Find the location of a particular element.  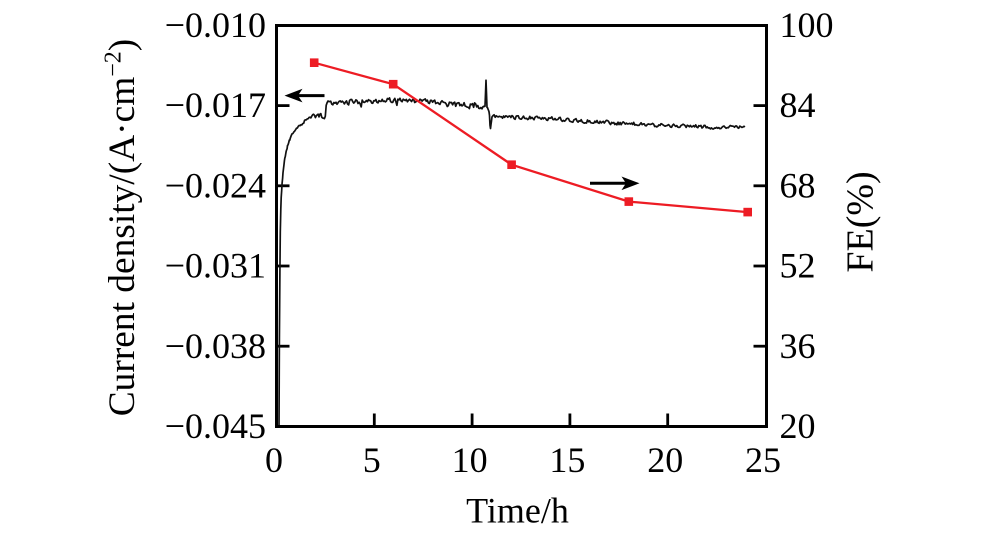

svg-text: 84 is located at coordinates (798, 105).